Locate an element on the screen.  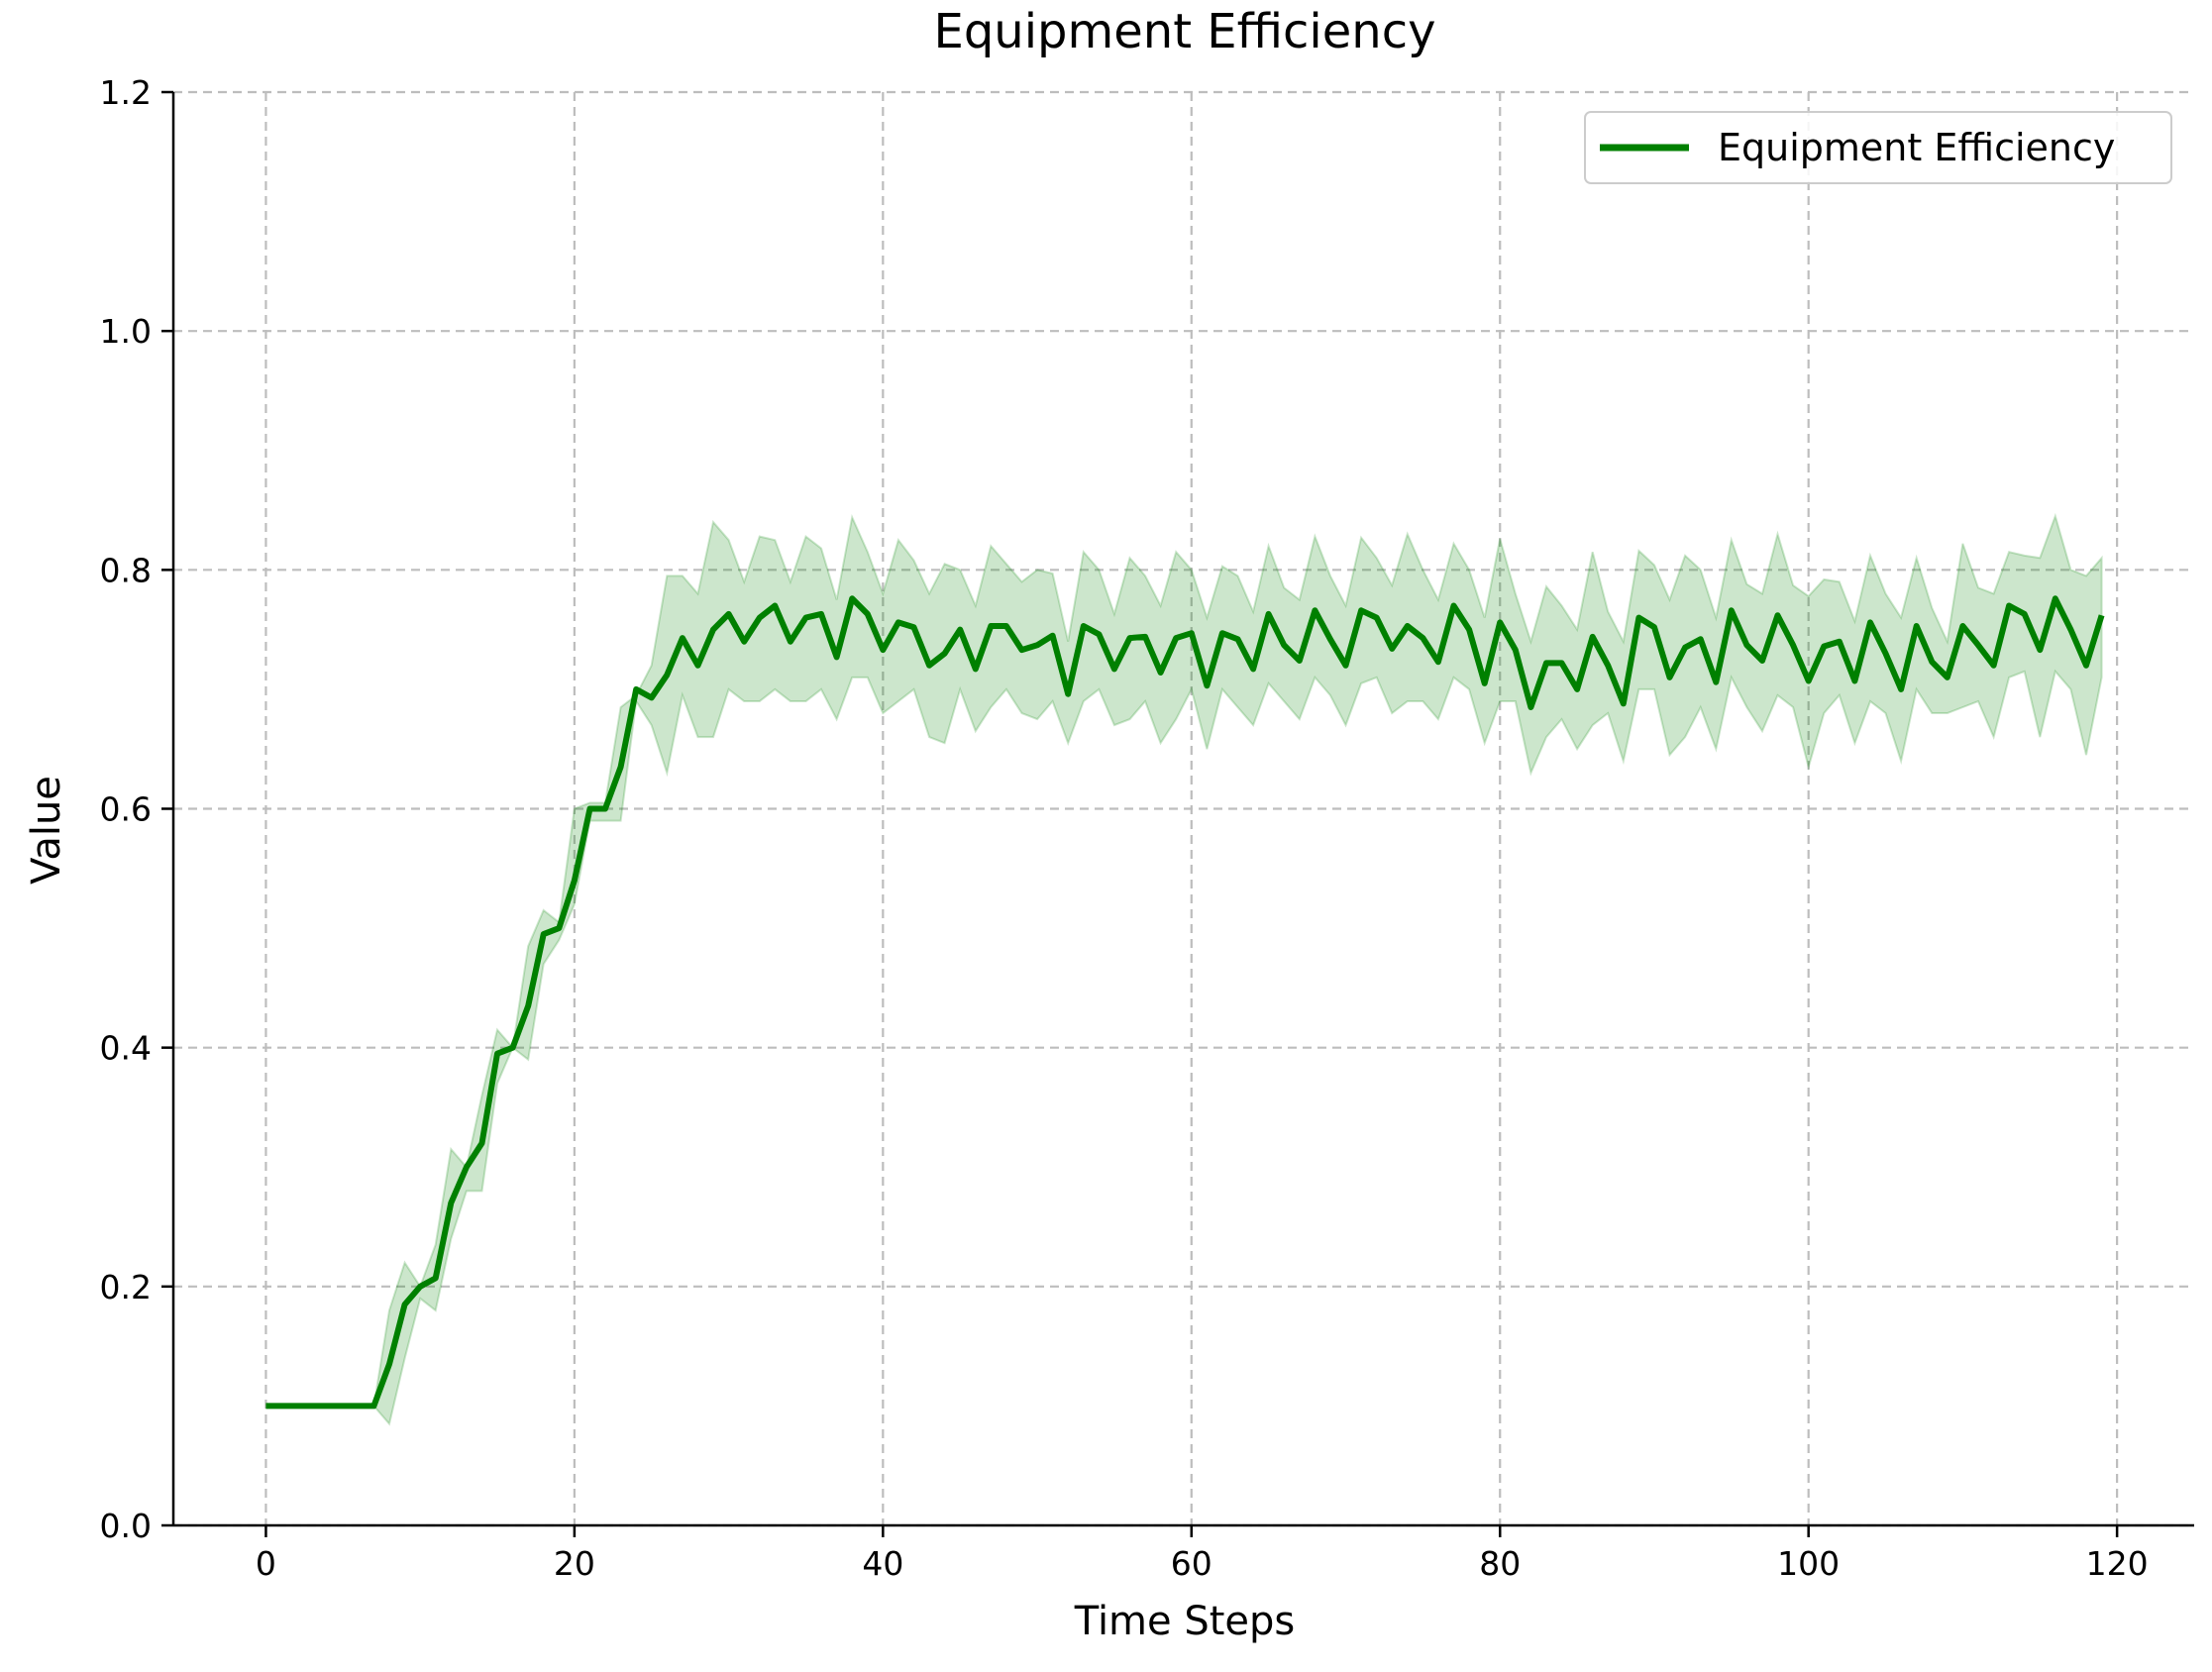
x-axis-ticks: 0 20 40 60 80 100 120 is located at coordinates (1202, 1554).